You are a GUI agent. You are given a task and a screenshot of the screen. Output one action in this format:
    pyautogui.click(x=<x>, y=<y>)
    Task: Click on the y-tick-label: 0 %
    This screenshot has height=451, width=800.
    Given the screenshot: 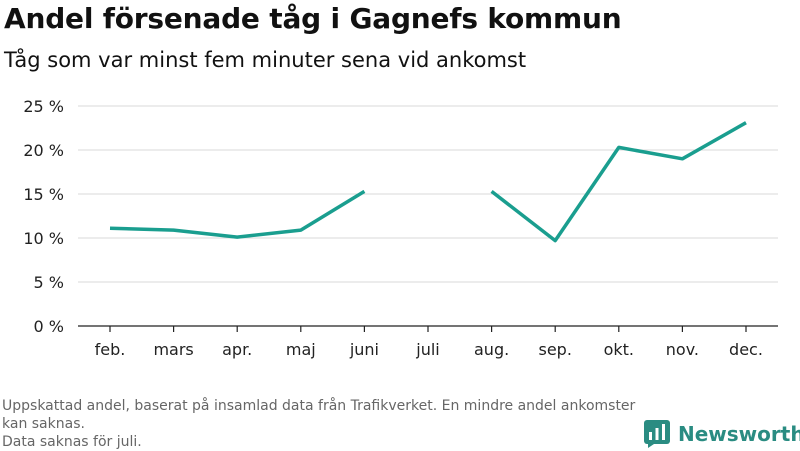 What is the action you would take?
    pyautogui.click(x=49, y=326)
    